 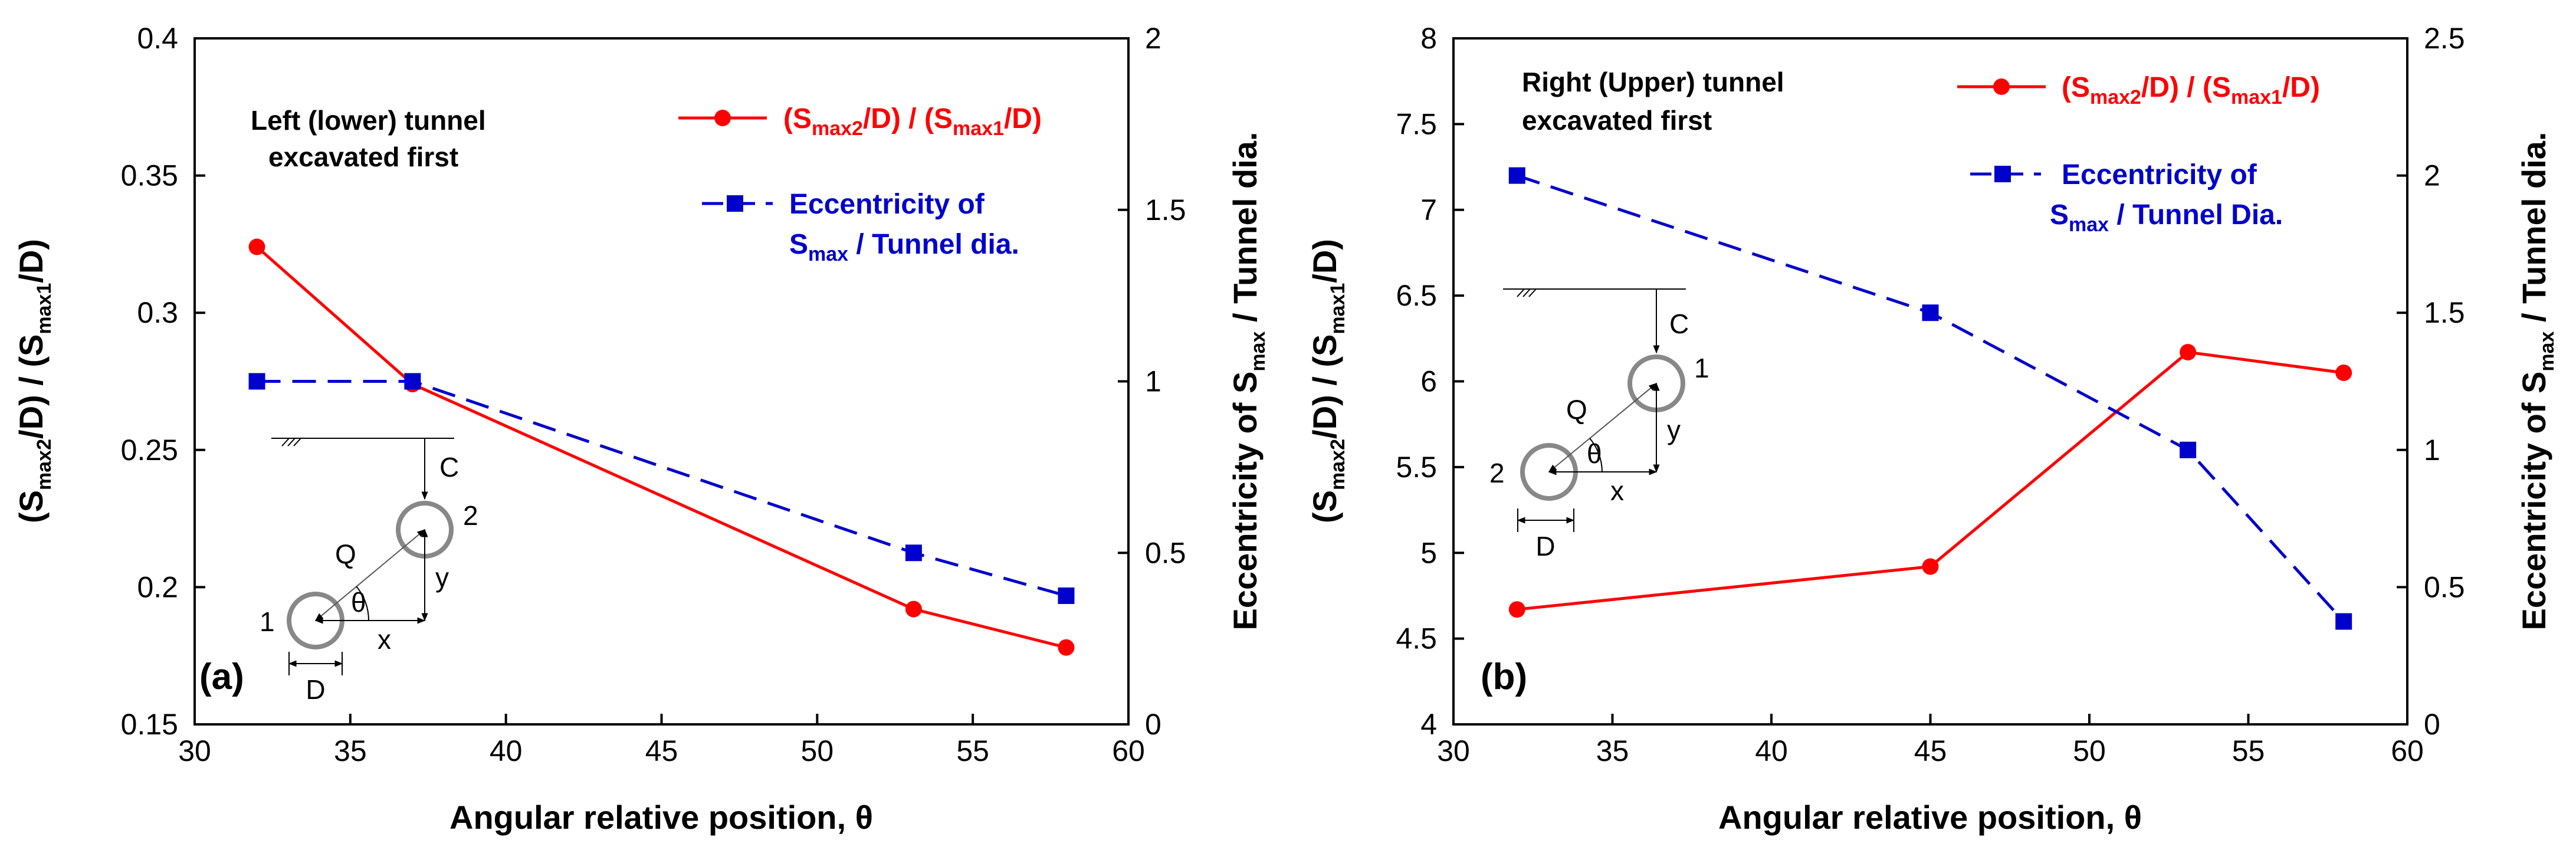 What do you see at coordinates (369, 571) in the screenshot?
I see `tunnel-schematic: C 2 1 Q x y θ D` at bounding box center [369, 571].